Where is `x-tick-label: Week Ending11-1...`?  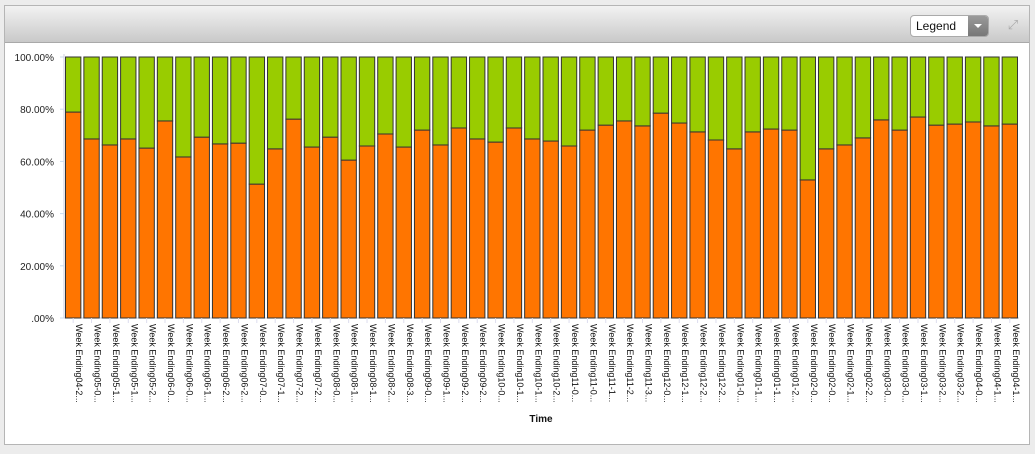 x-tick-label: Week Ending11-1... is located at coordinates (612, 363).